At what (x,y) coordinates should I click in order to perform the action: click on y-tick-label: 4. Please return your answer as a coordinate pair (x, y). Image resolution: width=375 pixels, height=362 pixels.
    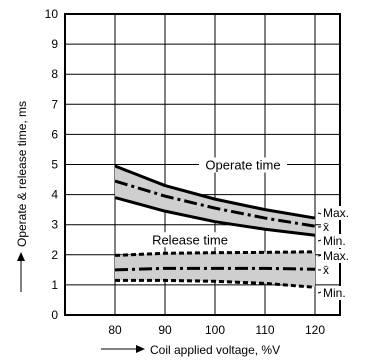
    Looking at the image, I should click on (54, 195).